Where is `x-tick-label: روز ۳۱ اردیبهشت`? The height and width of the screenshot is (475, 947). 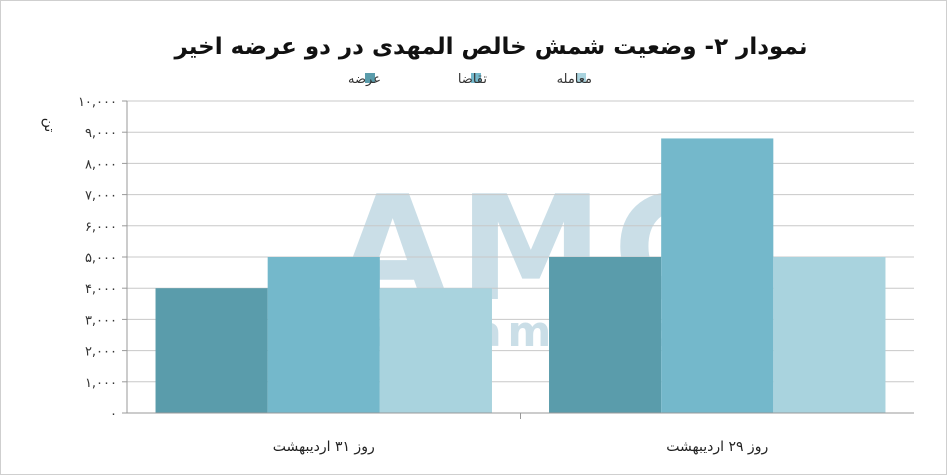 x-tick-label: روز ۳۱ اردیبهشت is located at coordinates (324, 447).